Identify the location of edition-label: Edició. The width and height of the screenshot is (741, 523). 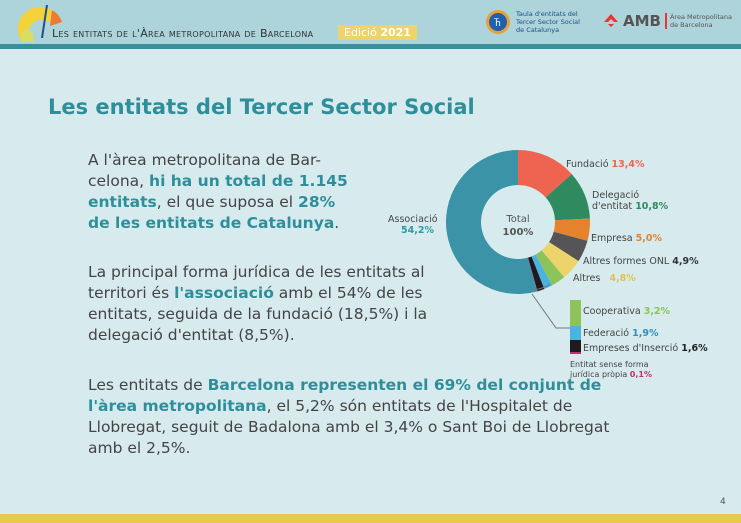
(360, 32).